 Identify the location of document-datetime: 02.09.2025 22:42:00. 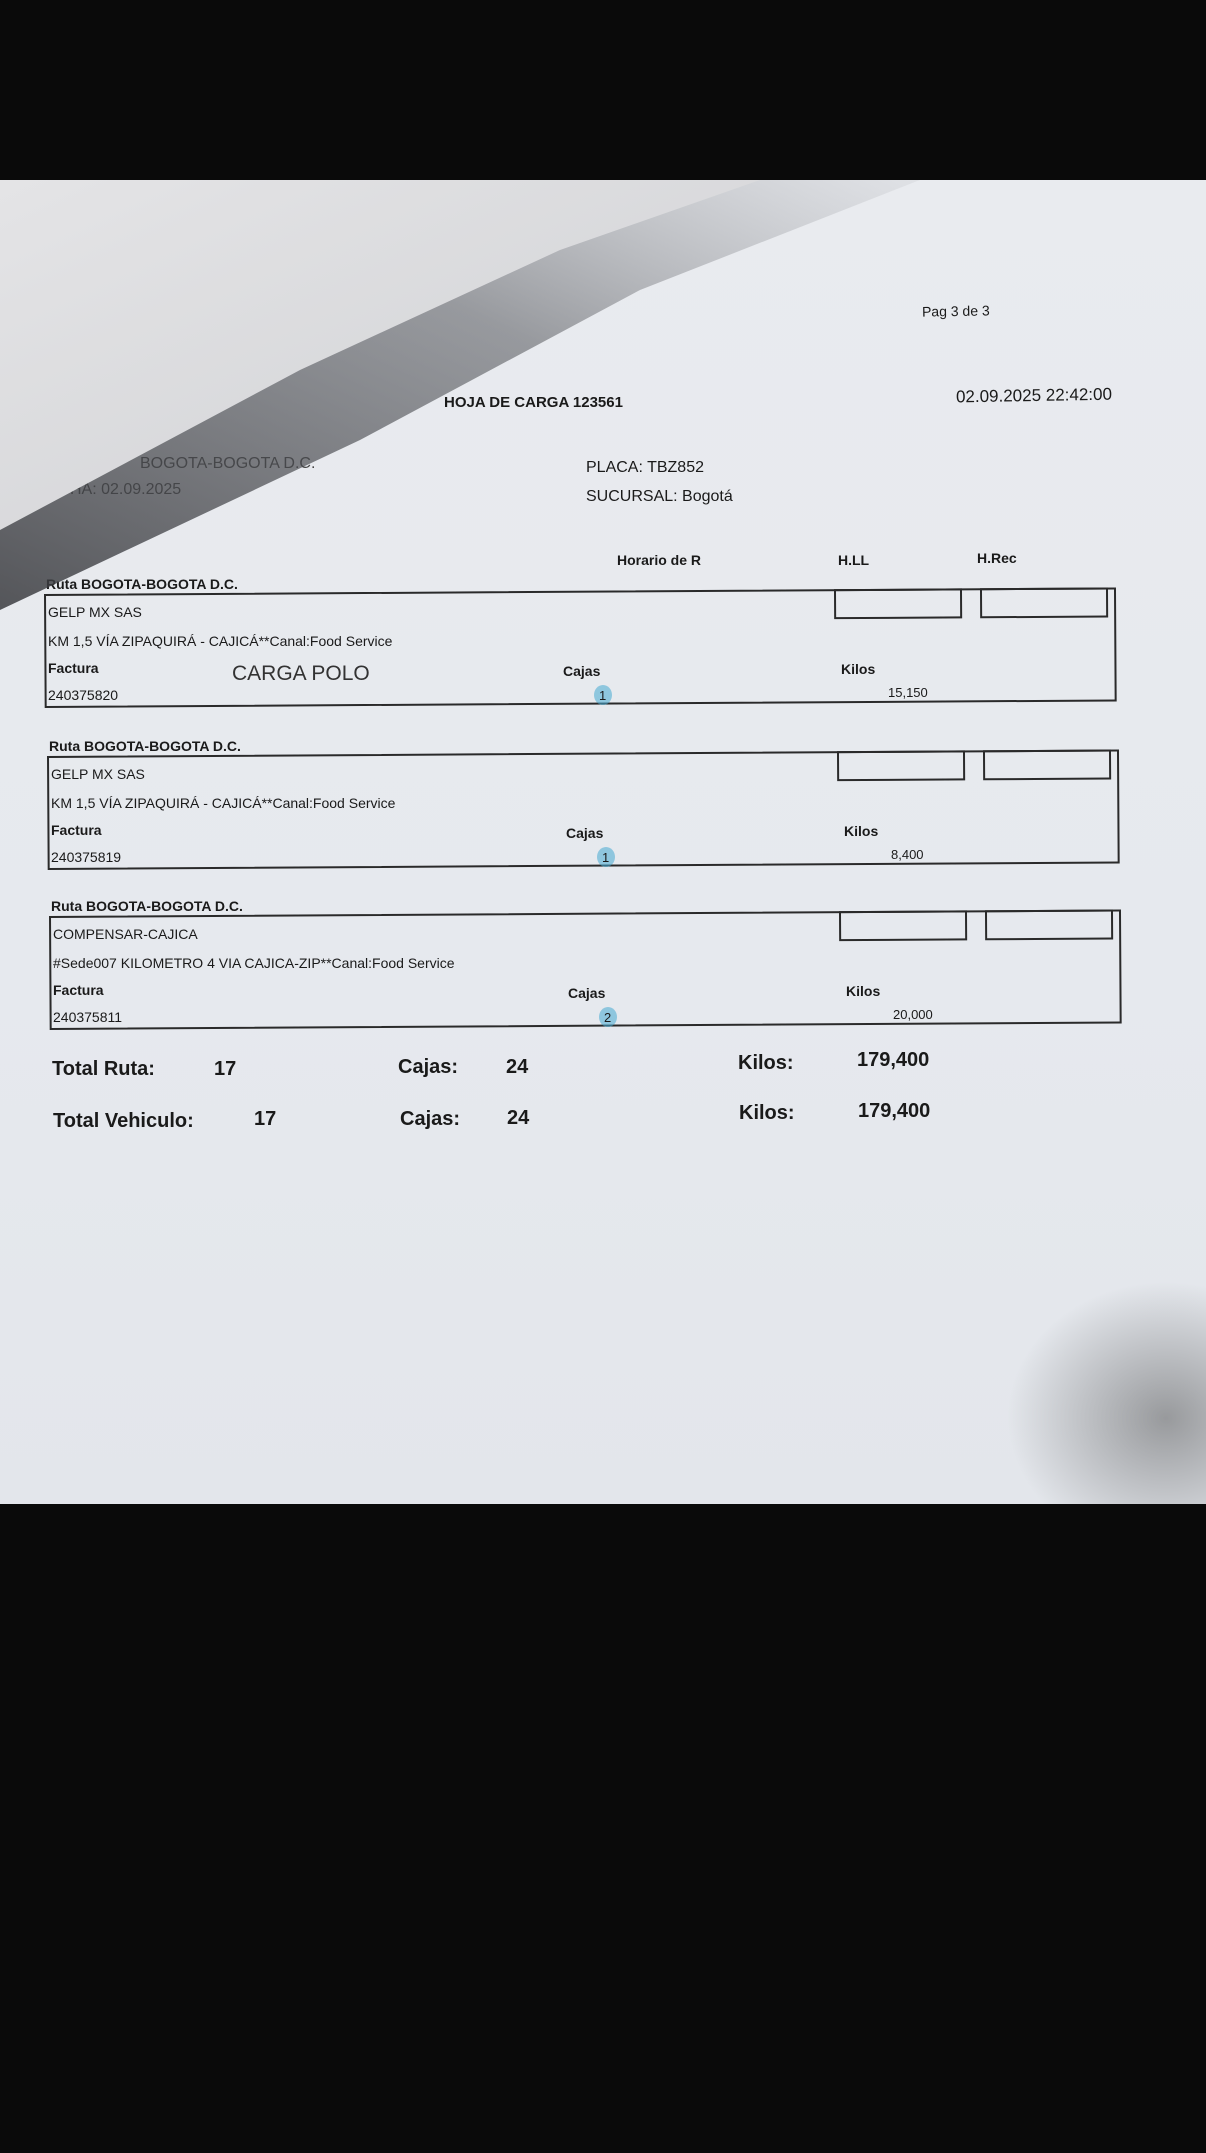
(1034, 395).